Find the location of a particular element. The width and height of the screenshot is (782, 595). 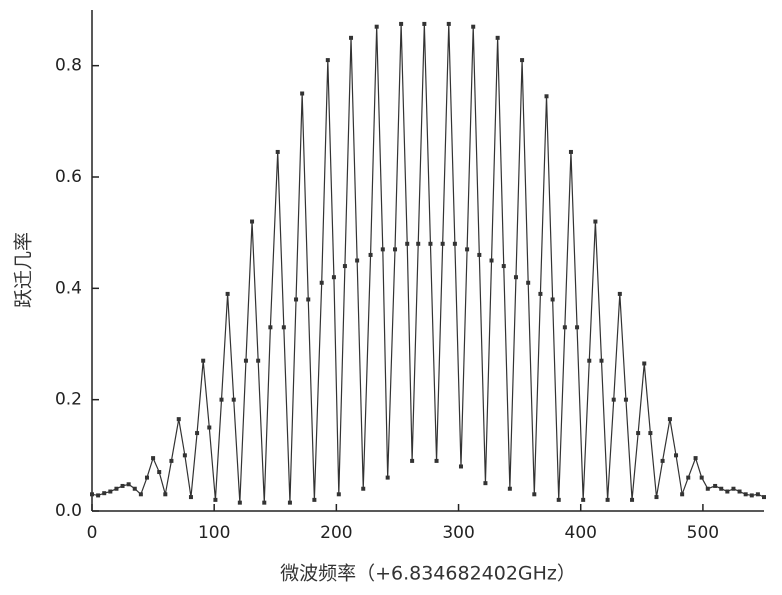

x-tick-label: 200 is located at coordinates (336, 533).